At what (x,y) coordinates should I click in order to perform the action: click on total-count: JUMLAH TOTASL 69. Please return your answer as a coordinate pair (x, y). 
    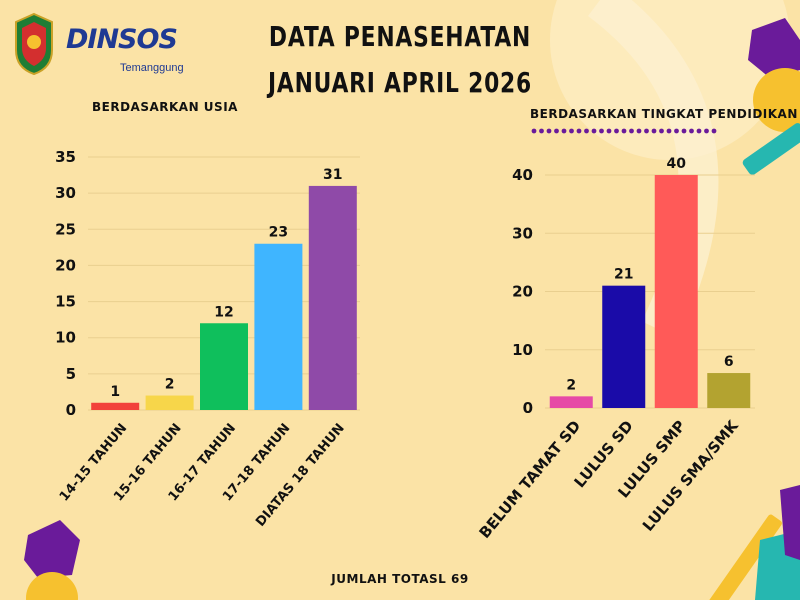
    Looking at the image, I should click on (400, 579).